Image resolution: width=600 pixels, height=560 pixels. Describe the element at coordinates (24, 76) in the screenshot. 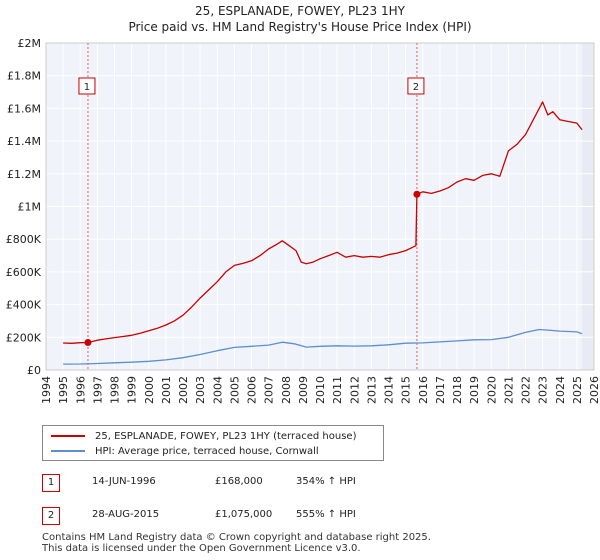

I see `y-tick-label: £1.8M` at that location.